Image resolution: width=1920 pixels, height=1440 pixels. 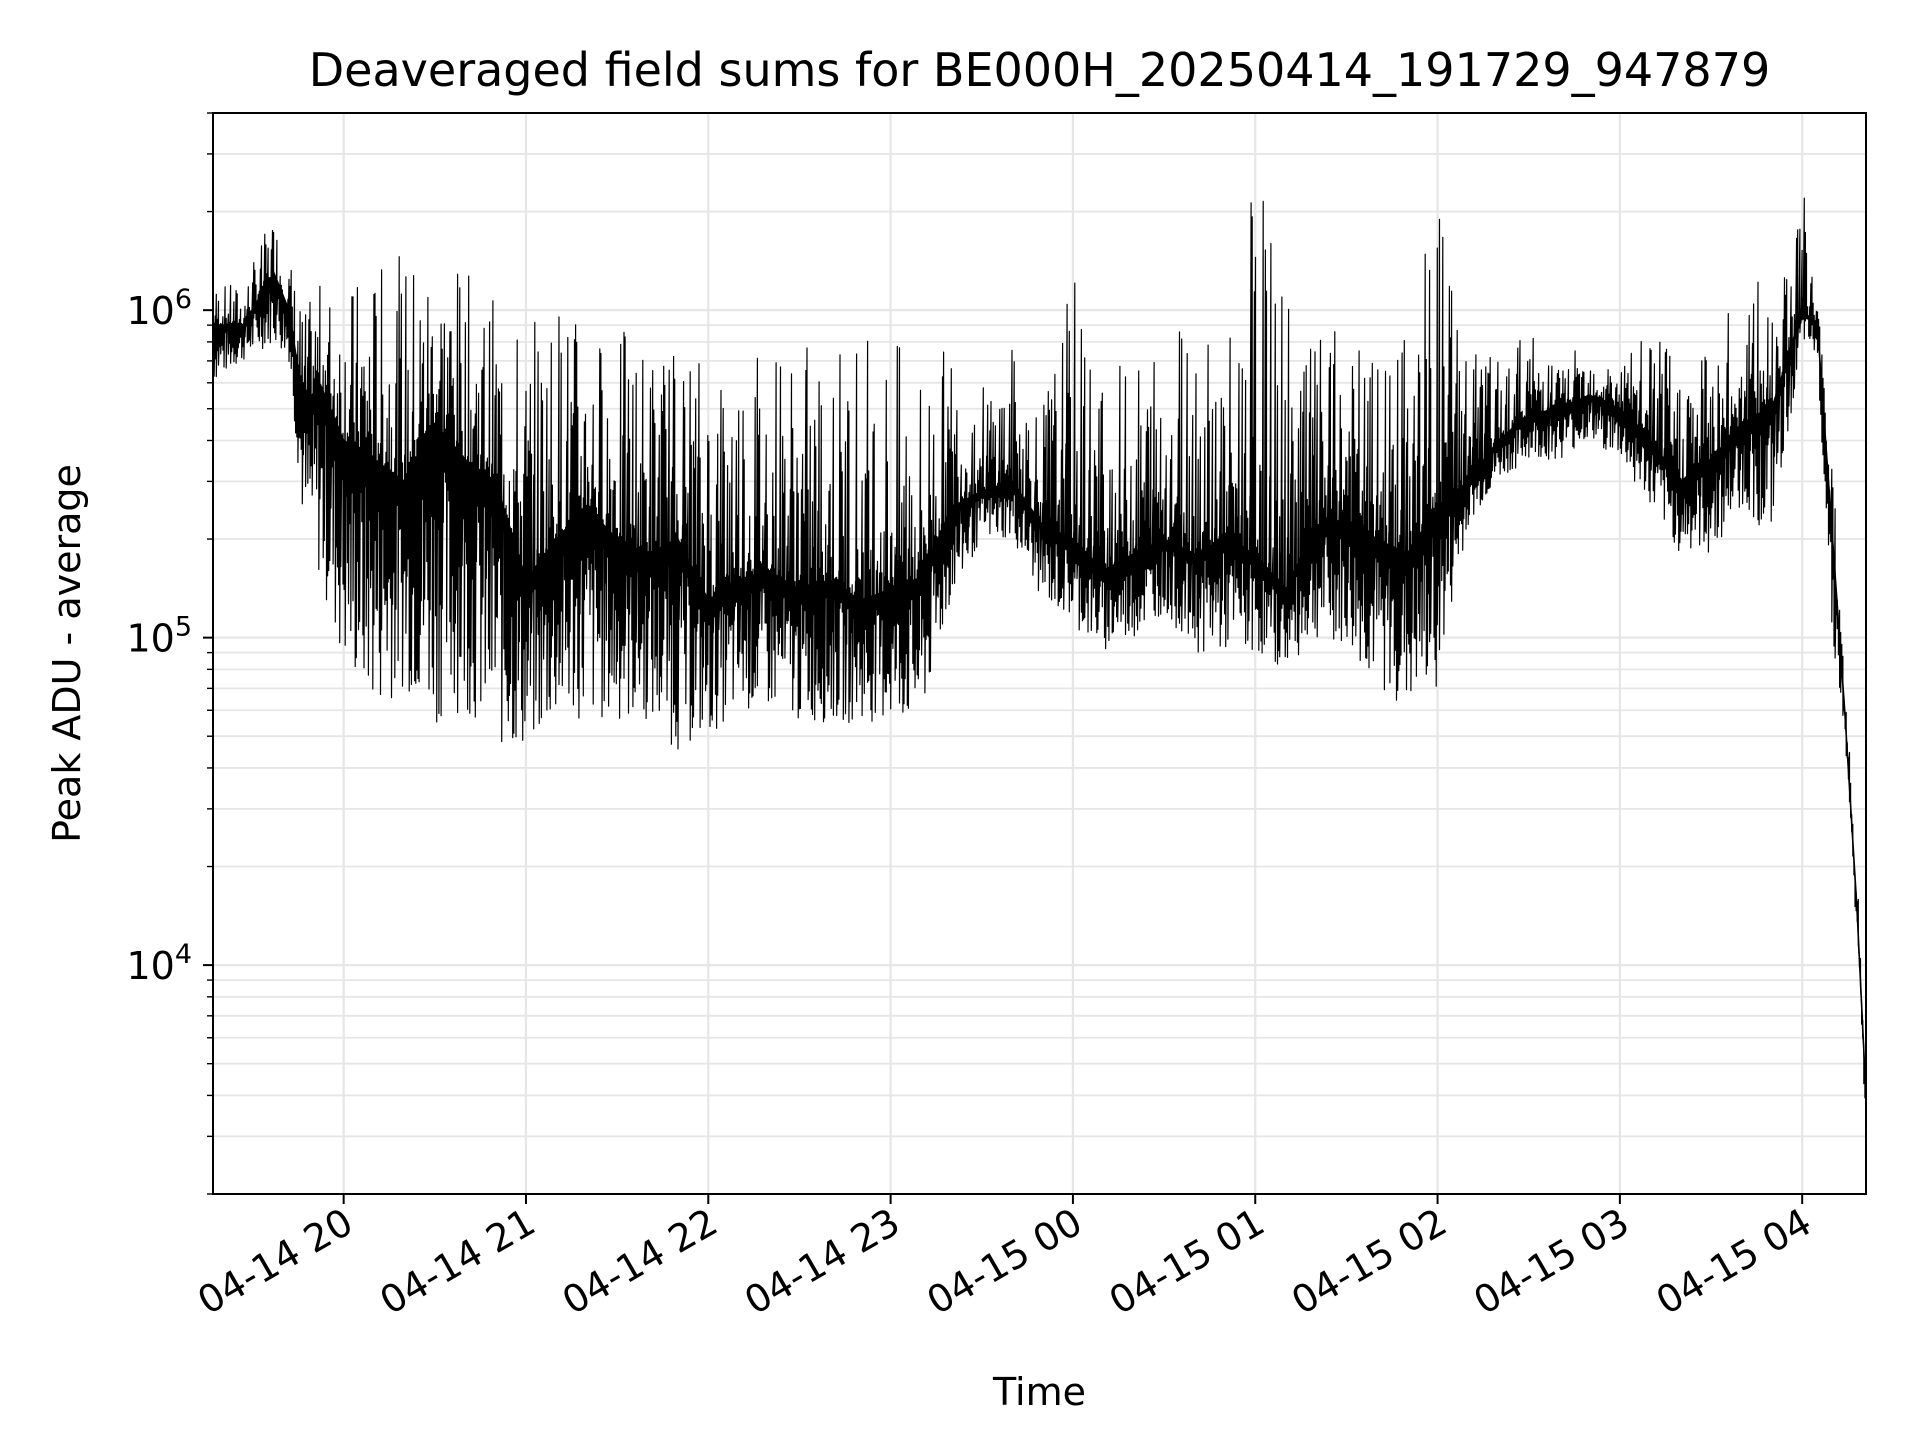 What do you see at coordinates (1039, 1392) in the screenshot?
I see `x-axis-label: Time` at bounding box center [1039, 1392].